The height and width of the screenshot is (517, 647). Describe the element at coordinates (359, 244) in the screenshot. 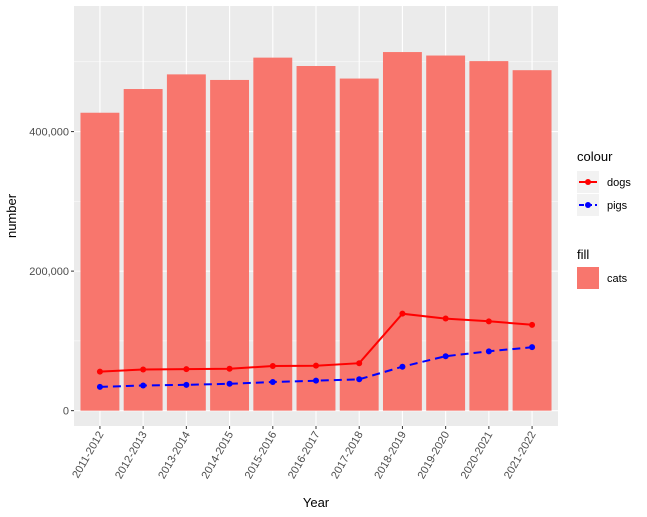

I see `bar-2017-2018` at that location.